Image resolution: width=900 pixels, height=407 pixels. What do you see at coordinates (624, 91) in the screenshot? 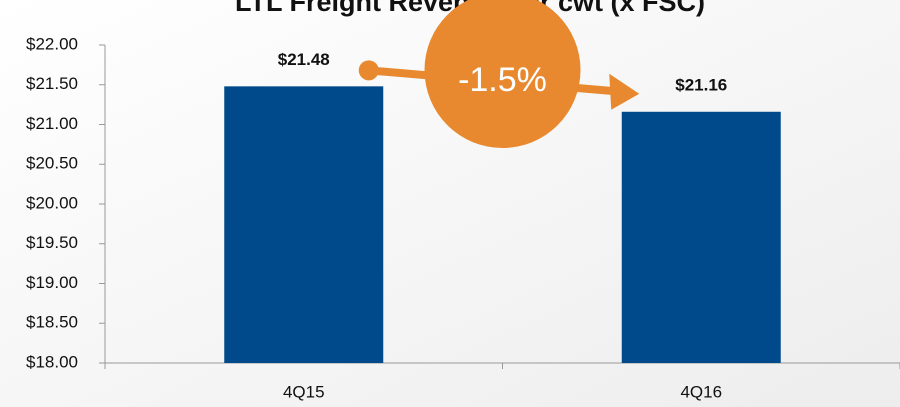
I see `arrow-head` at bounding box center [624, 91].